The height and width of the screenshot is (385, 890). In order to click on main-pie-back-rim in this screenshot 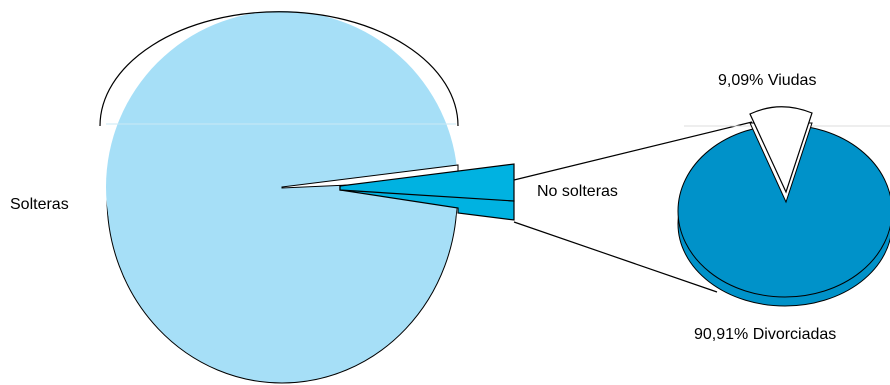, I will do `click(279, 69)`.